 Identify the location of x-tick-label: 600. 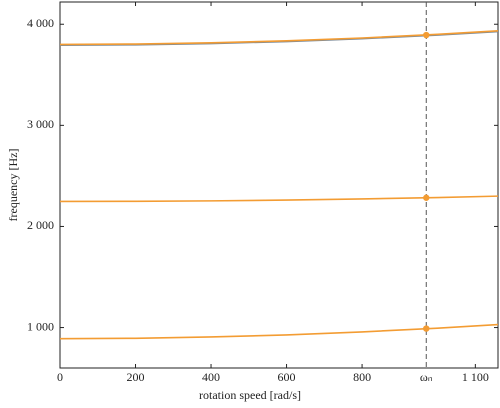
(287, 377).